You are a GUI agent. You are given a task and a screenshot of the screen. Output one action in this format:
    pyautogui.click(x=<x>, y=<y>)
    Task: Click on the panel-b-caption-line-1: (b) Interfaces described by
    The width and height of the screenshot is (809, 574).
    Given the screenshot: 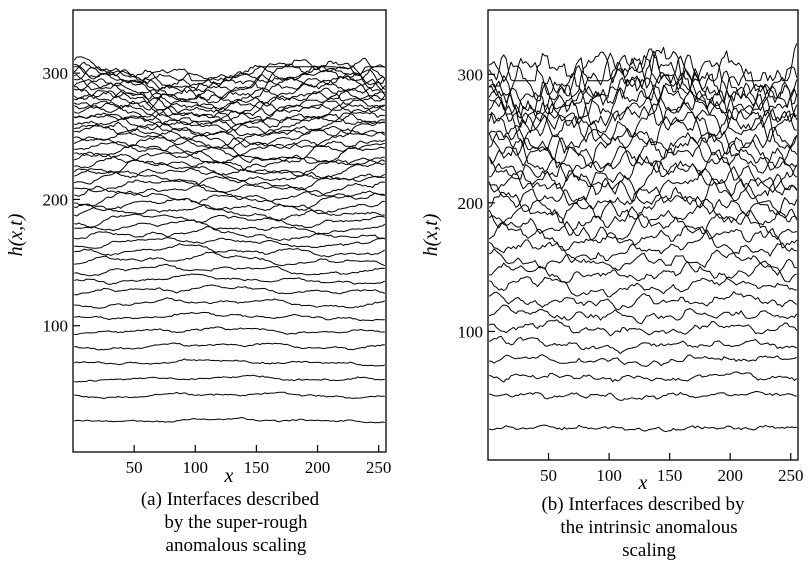 What is the action you would take?
    pyautogui.click(x=643, y=504)
    